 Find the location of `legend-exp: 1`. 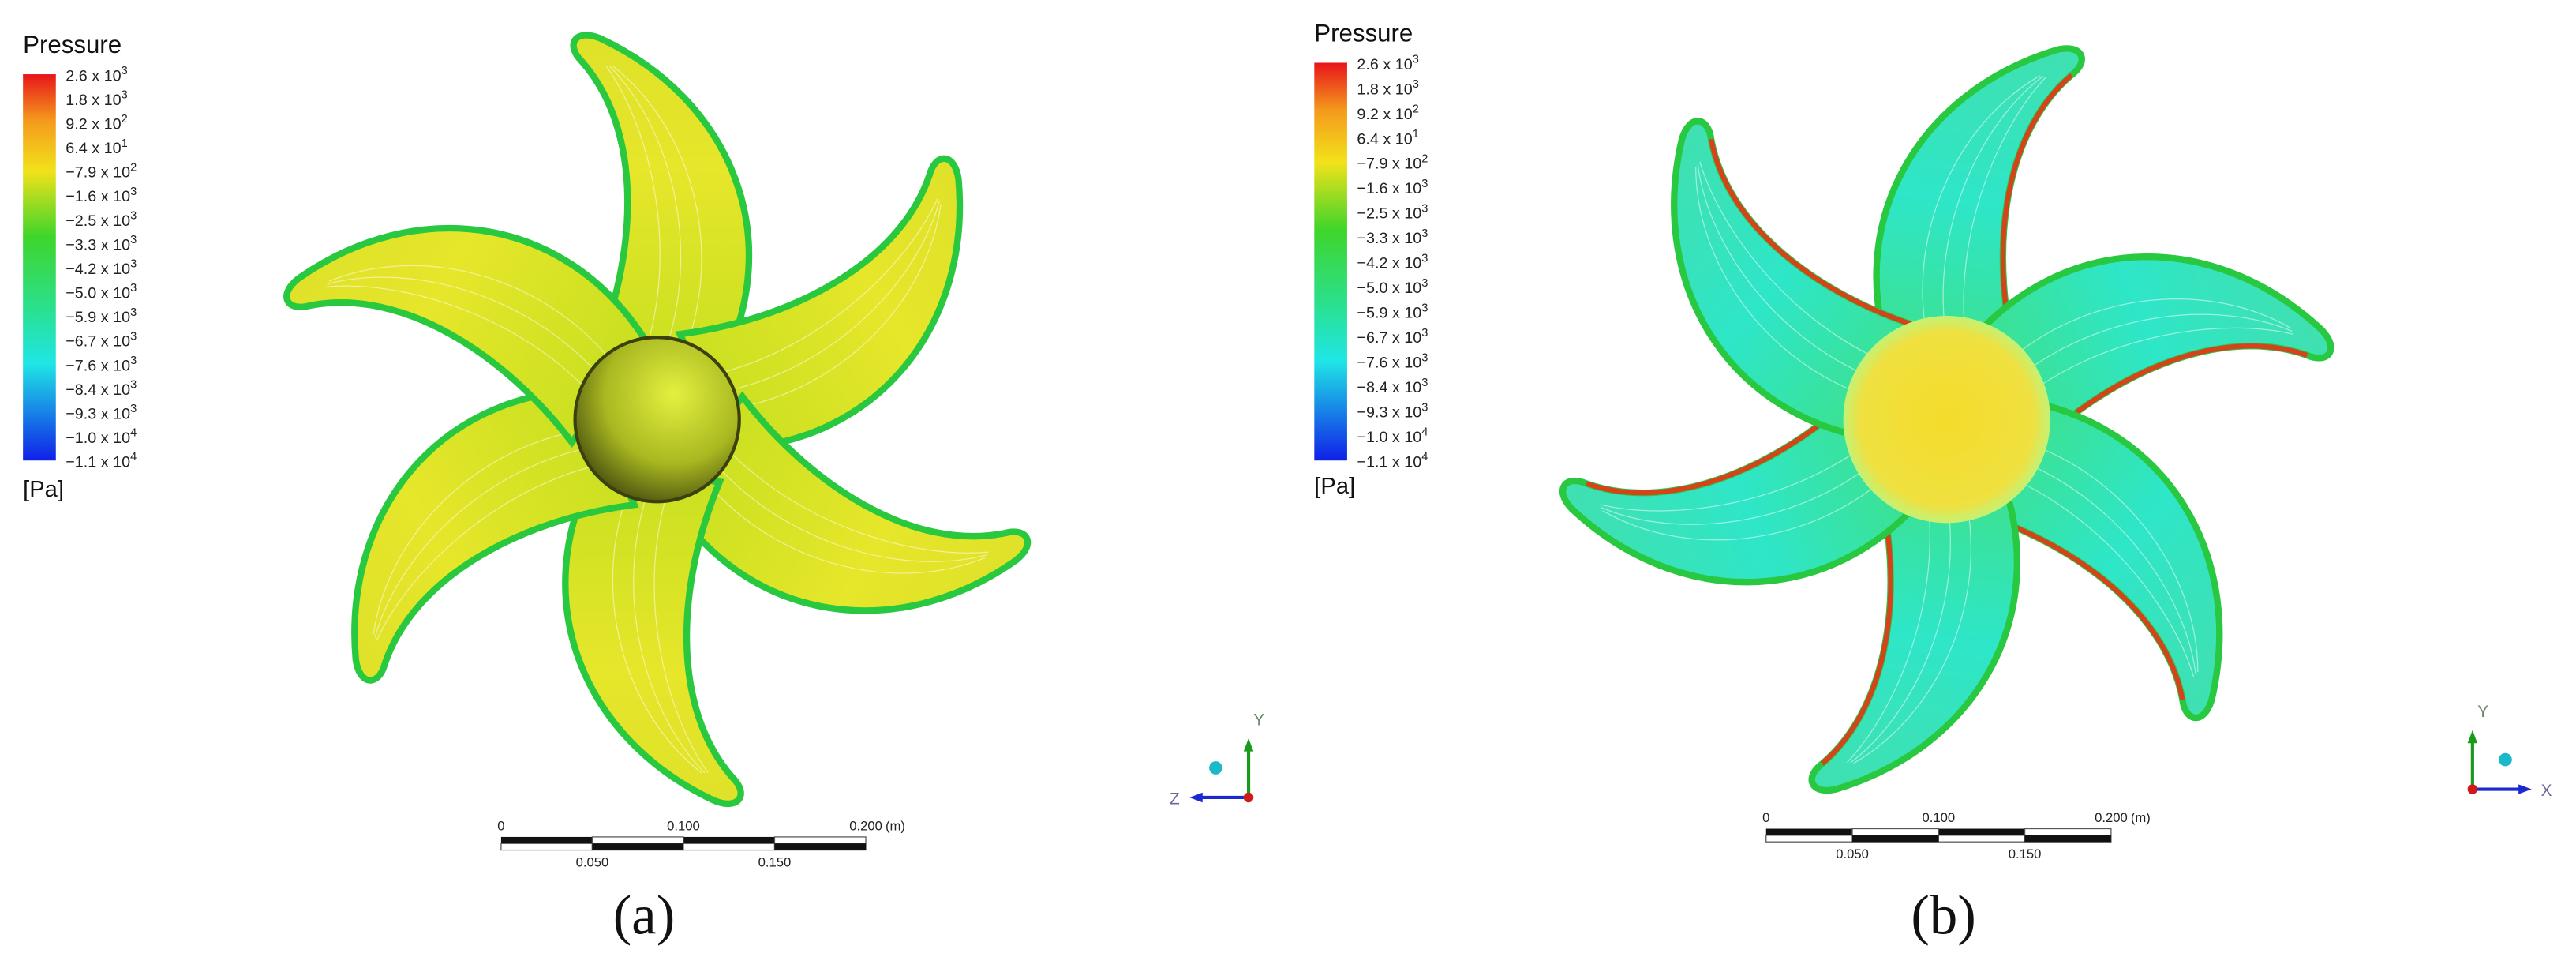

legend-exp: 1 is located at coordinates (1416, 134).